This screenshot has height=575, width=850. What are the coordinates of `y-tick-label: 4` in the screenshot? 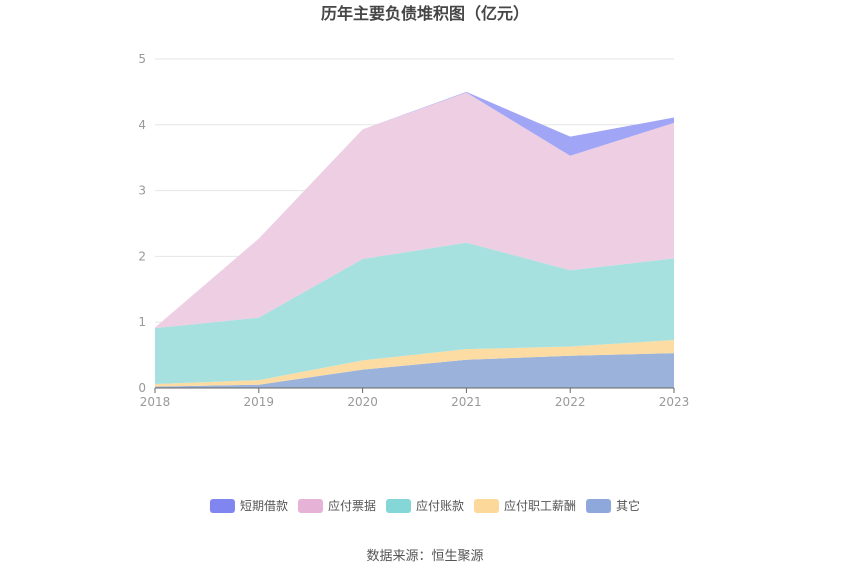 It's located at (142, 125).